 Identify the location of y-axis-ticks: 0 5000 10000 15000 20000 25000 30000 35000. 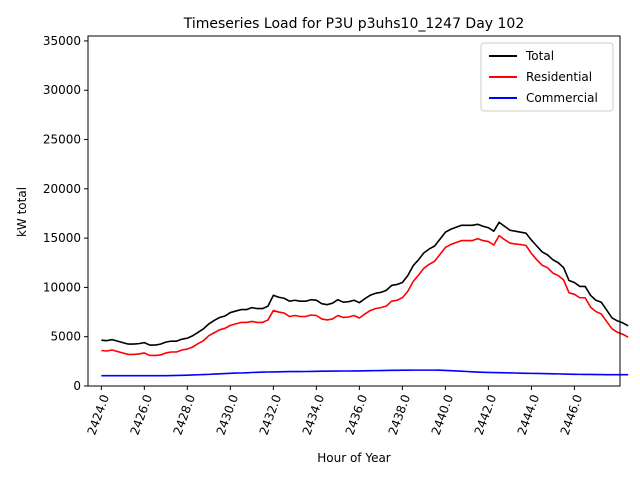
(65, 213).